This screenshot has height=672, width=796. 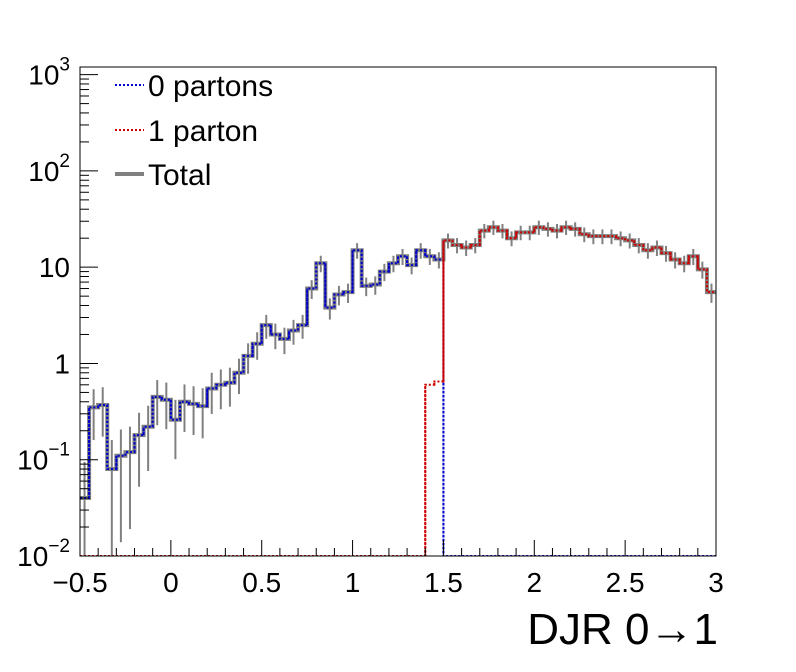 What do you see at coordinates (203, 131) in the screenshot?
I see `legend-label: 1 parton` at bounding box center [203, 131].